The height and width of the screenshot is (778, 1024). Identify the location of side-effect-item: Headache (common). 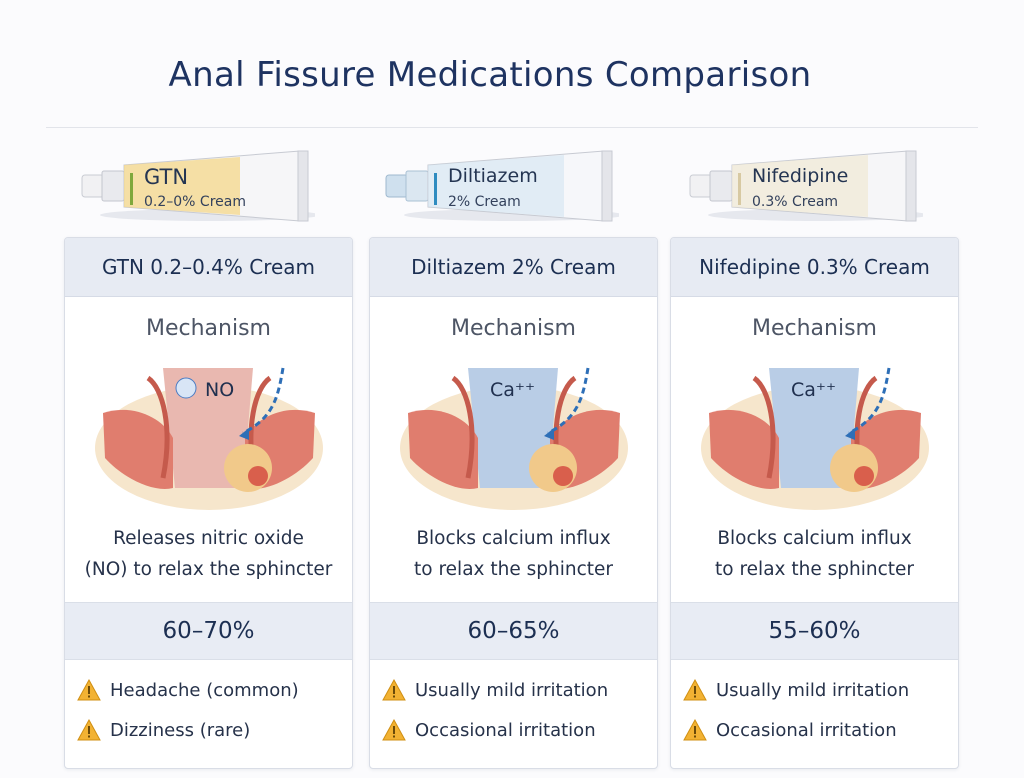
(212, 690).